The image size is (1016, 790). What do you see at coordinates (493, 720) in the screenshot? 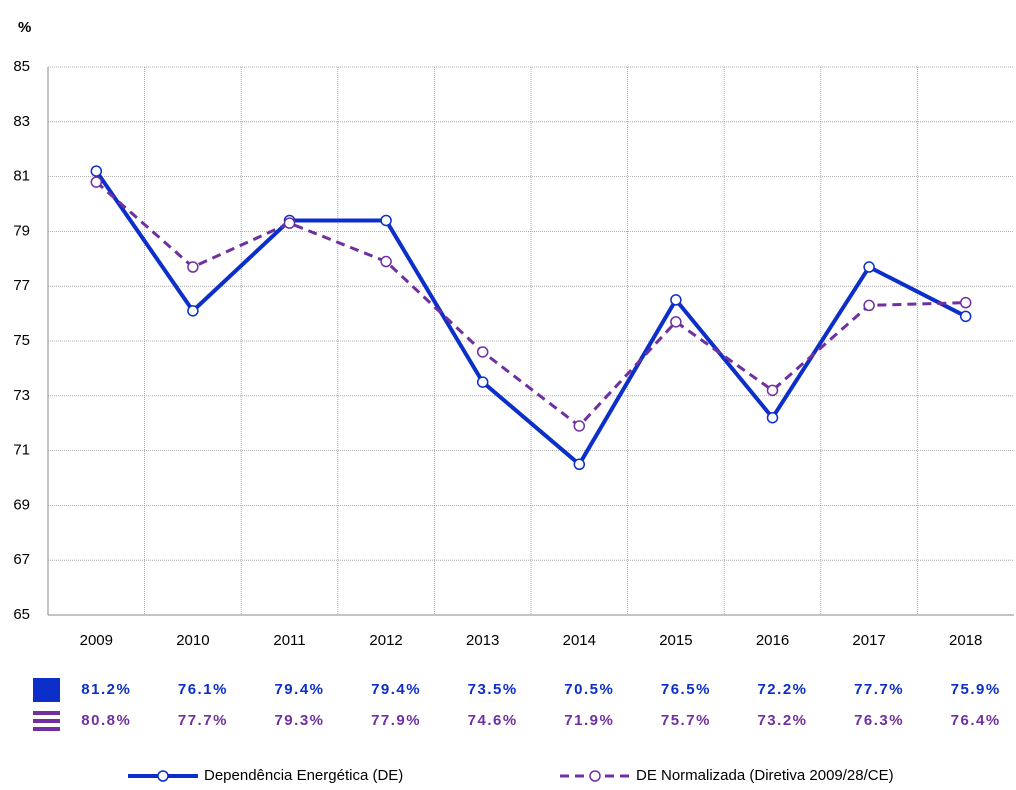
I see `value-label: 74.6%` at bounding box center [493, 720].